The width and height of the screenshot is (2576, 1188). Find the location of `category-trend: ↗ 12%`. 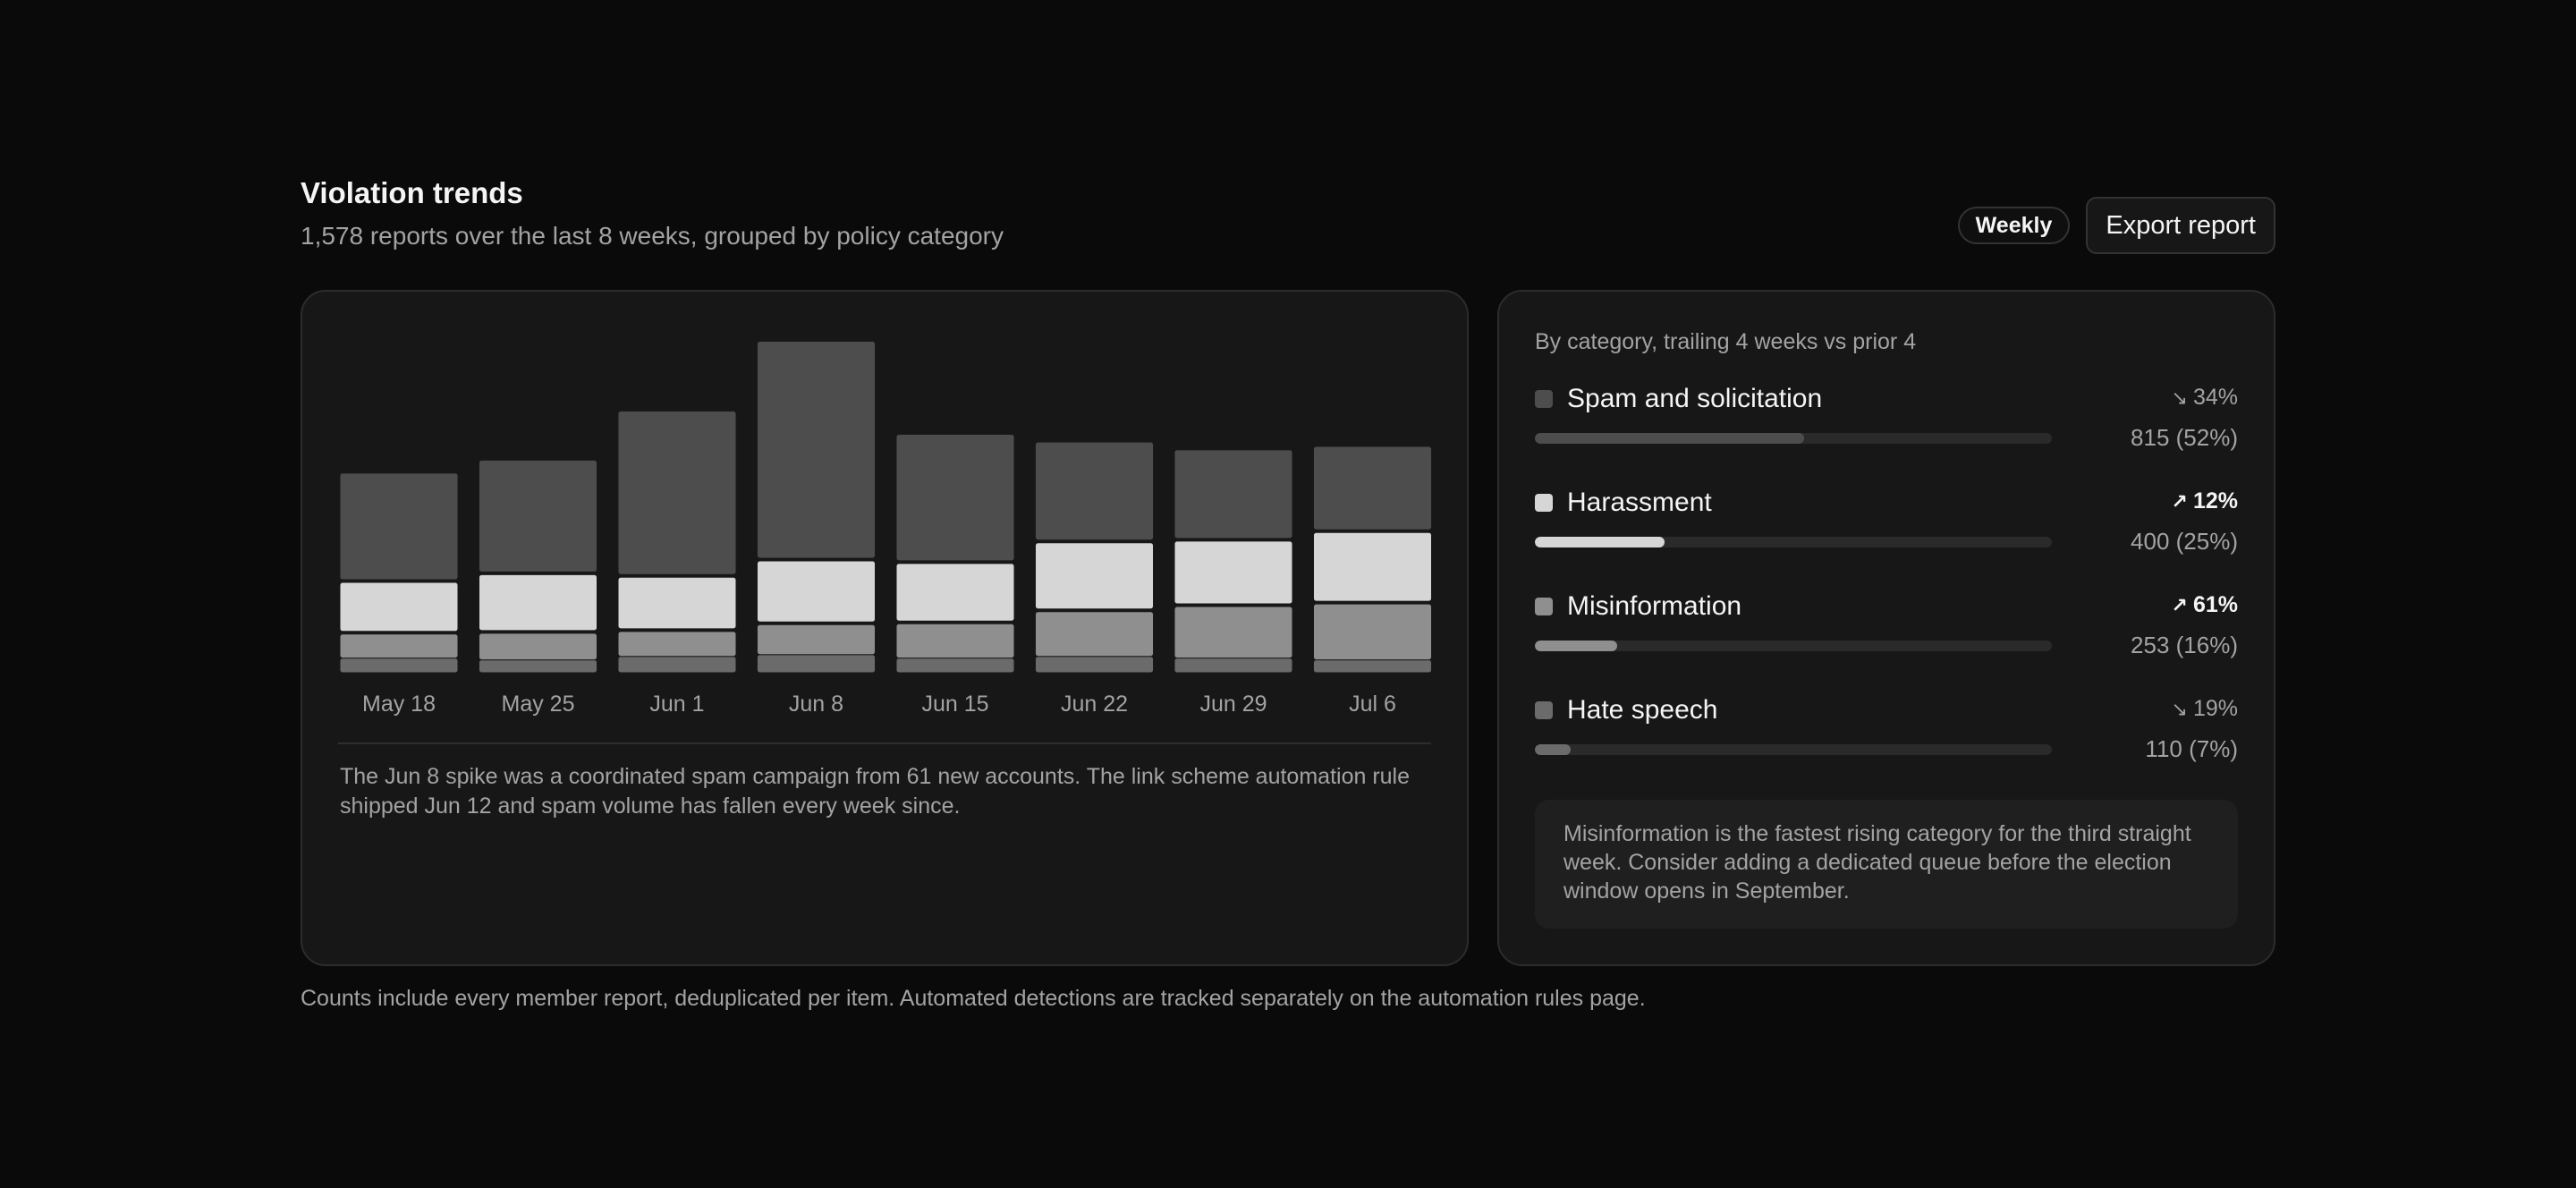

category-trend: ↗ 12% is located at coordinates (2205, 501).